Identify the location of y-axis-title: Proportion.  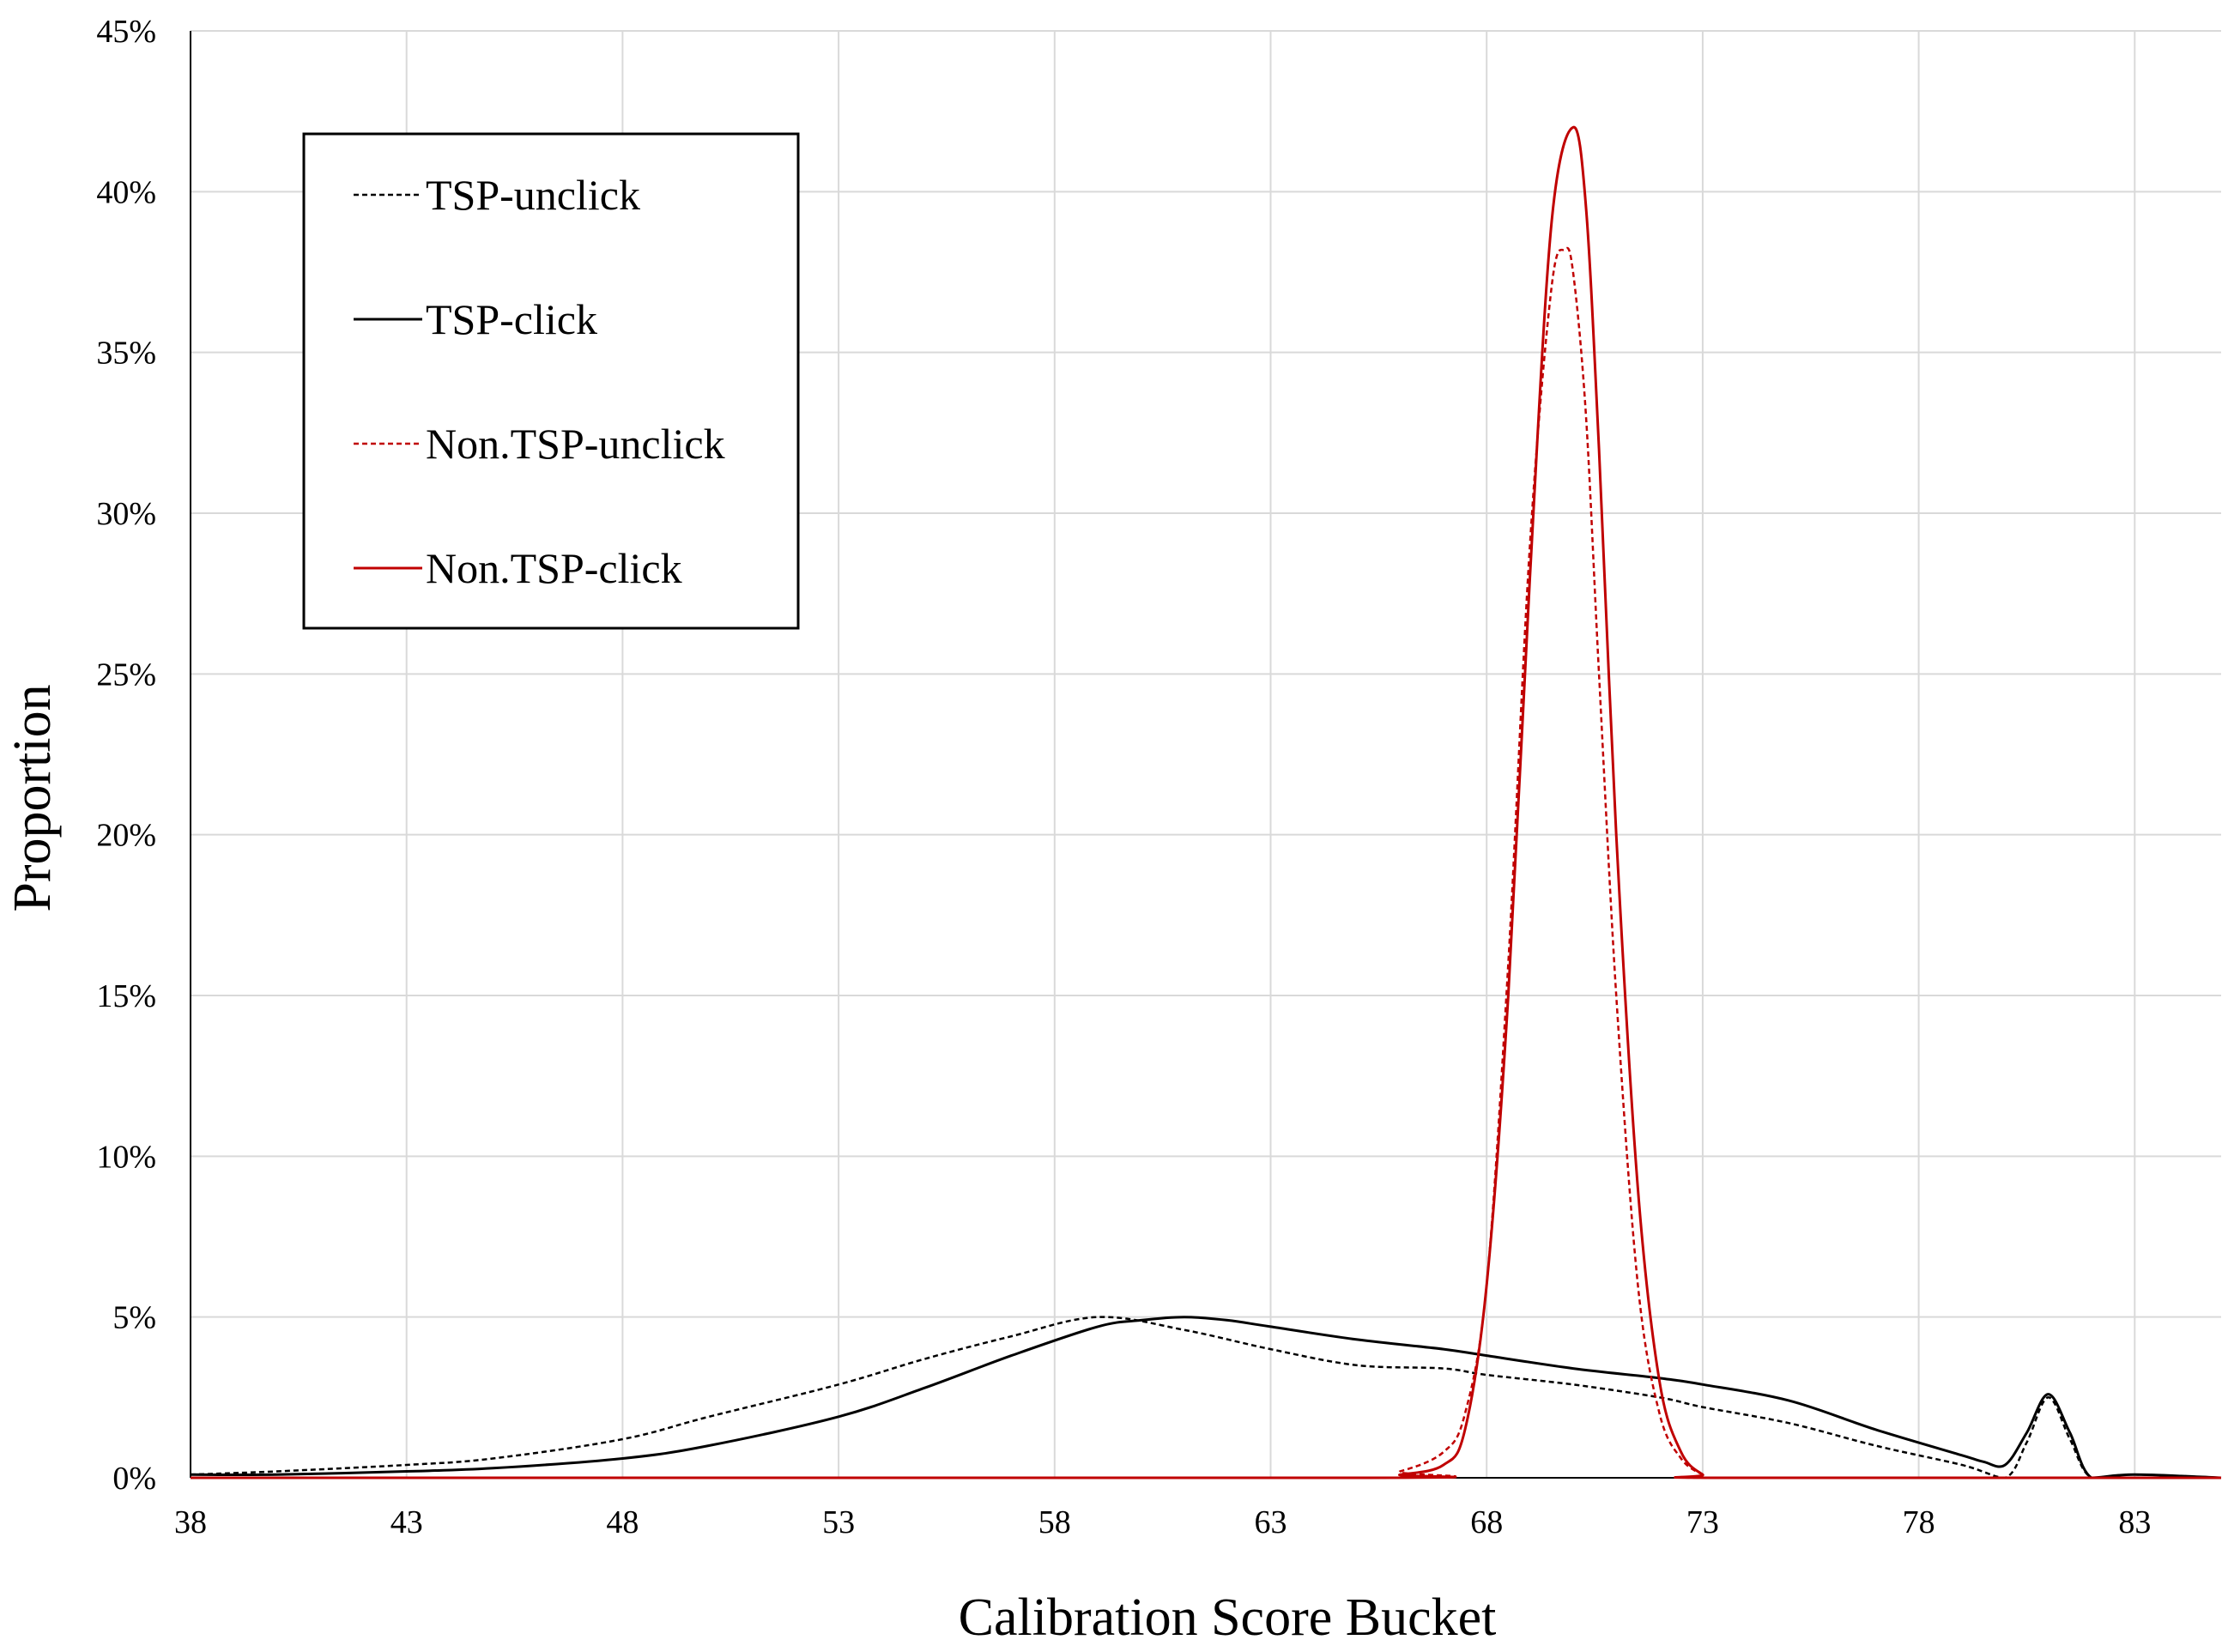
(32, 797).